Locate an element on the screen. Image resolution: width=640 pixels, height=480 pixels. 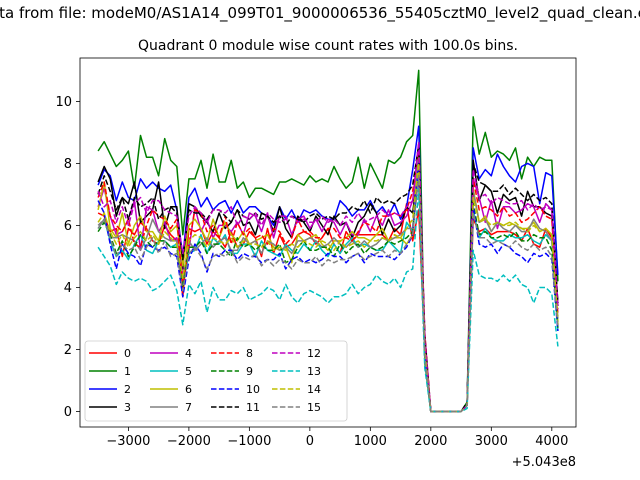
x-tick-label: 2000 is located at coordinates (430, 441).